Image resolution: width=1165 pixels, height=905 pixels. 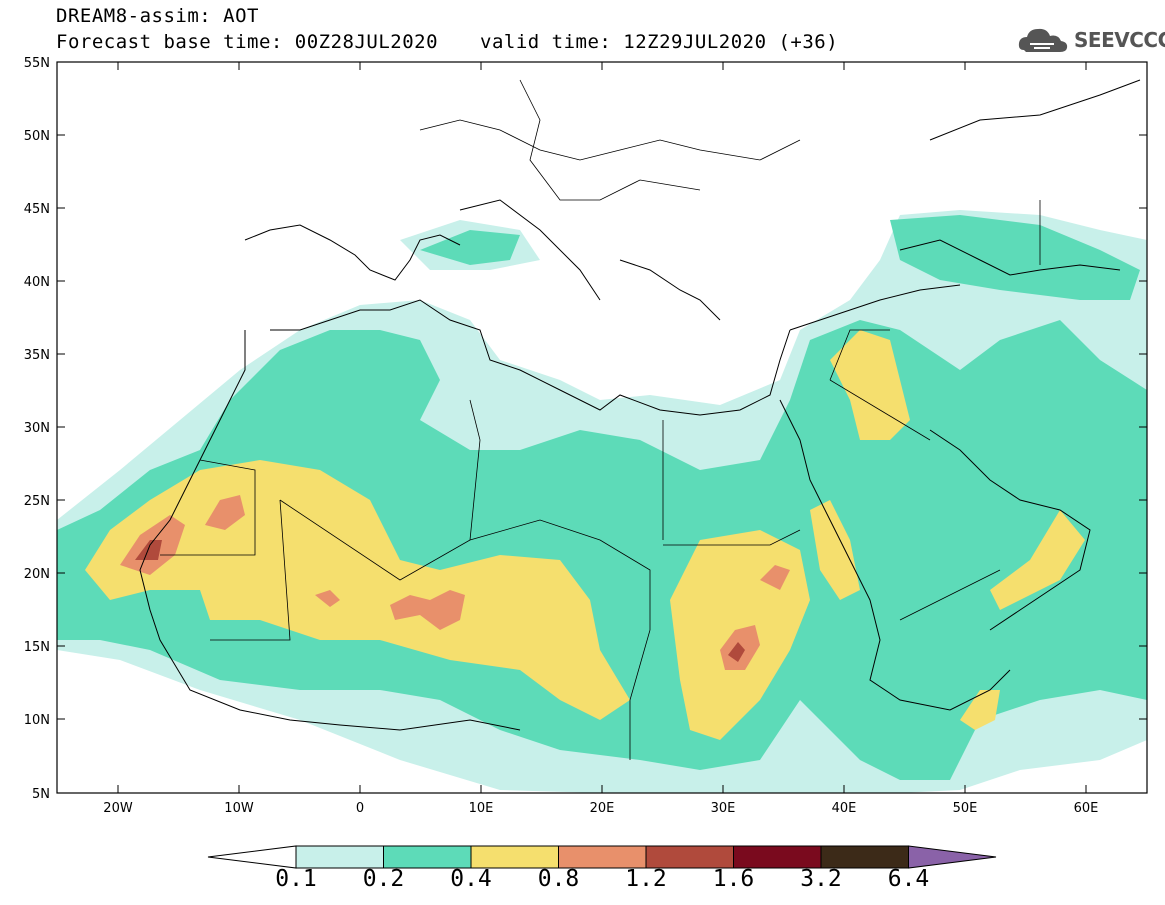 I want to click on colorbar-label: 0.1, so click(x=296, y=879).